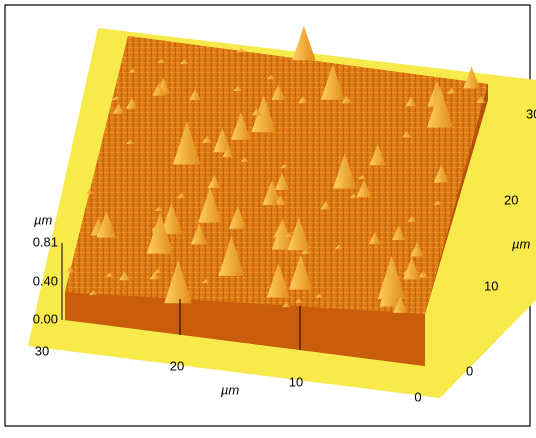 The height and width of the screenshot is (438, 536). What do you see at coordinates (469, 370) in the screenshot?
I see `y-tick-label: 0` at bounding box center [469, 370].